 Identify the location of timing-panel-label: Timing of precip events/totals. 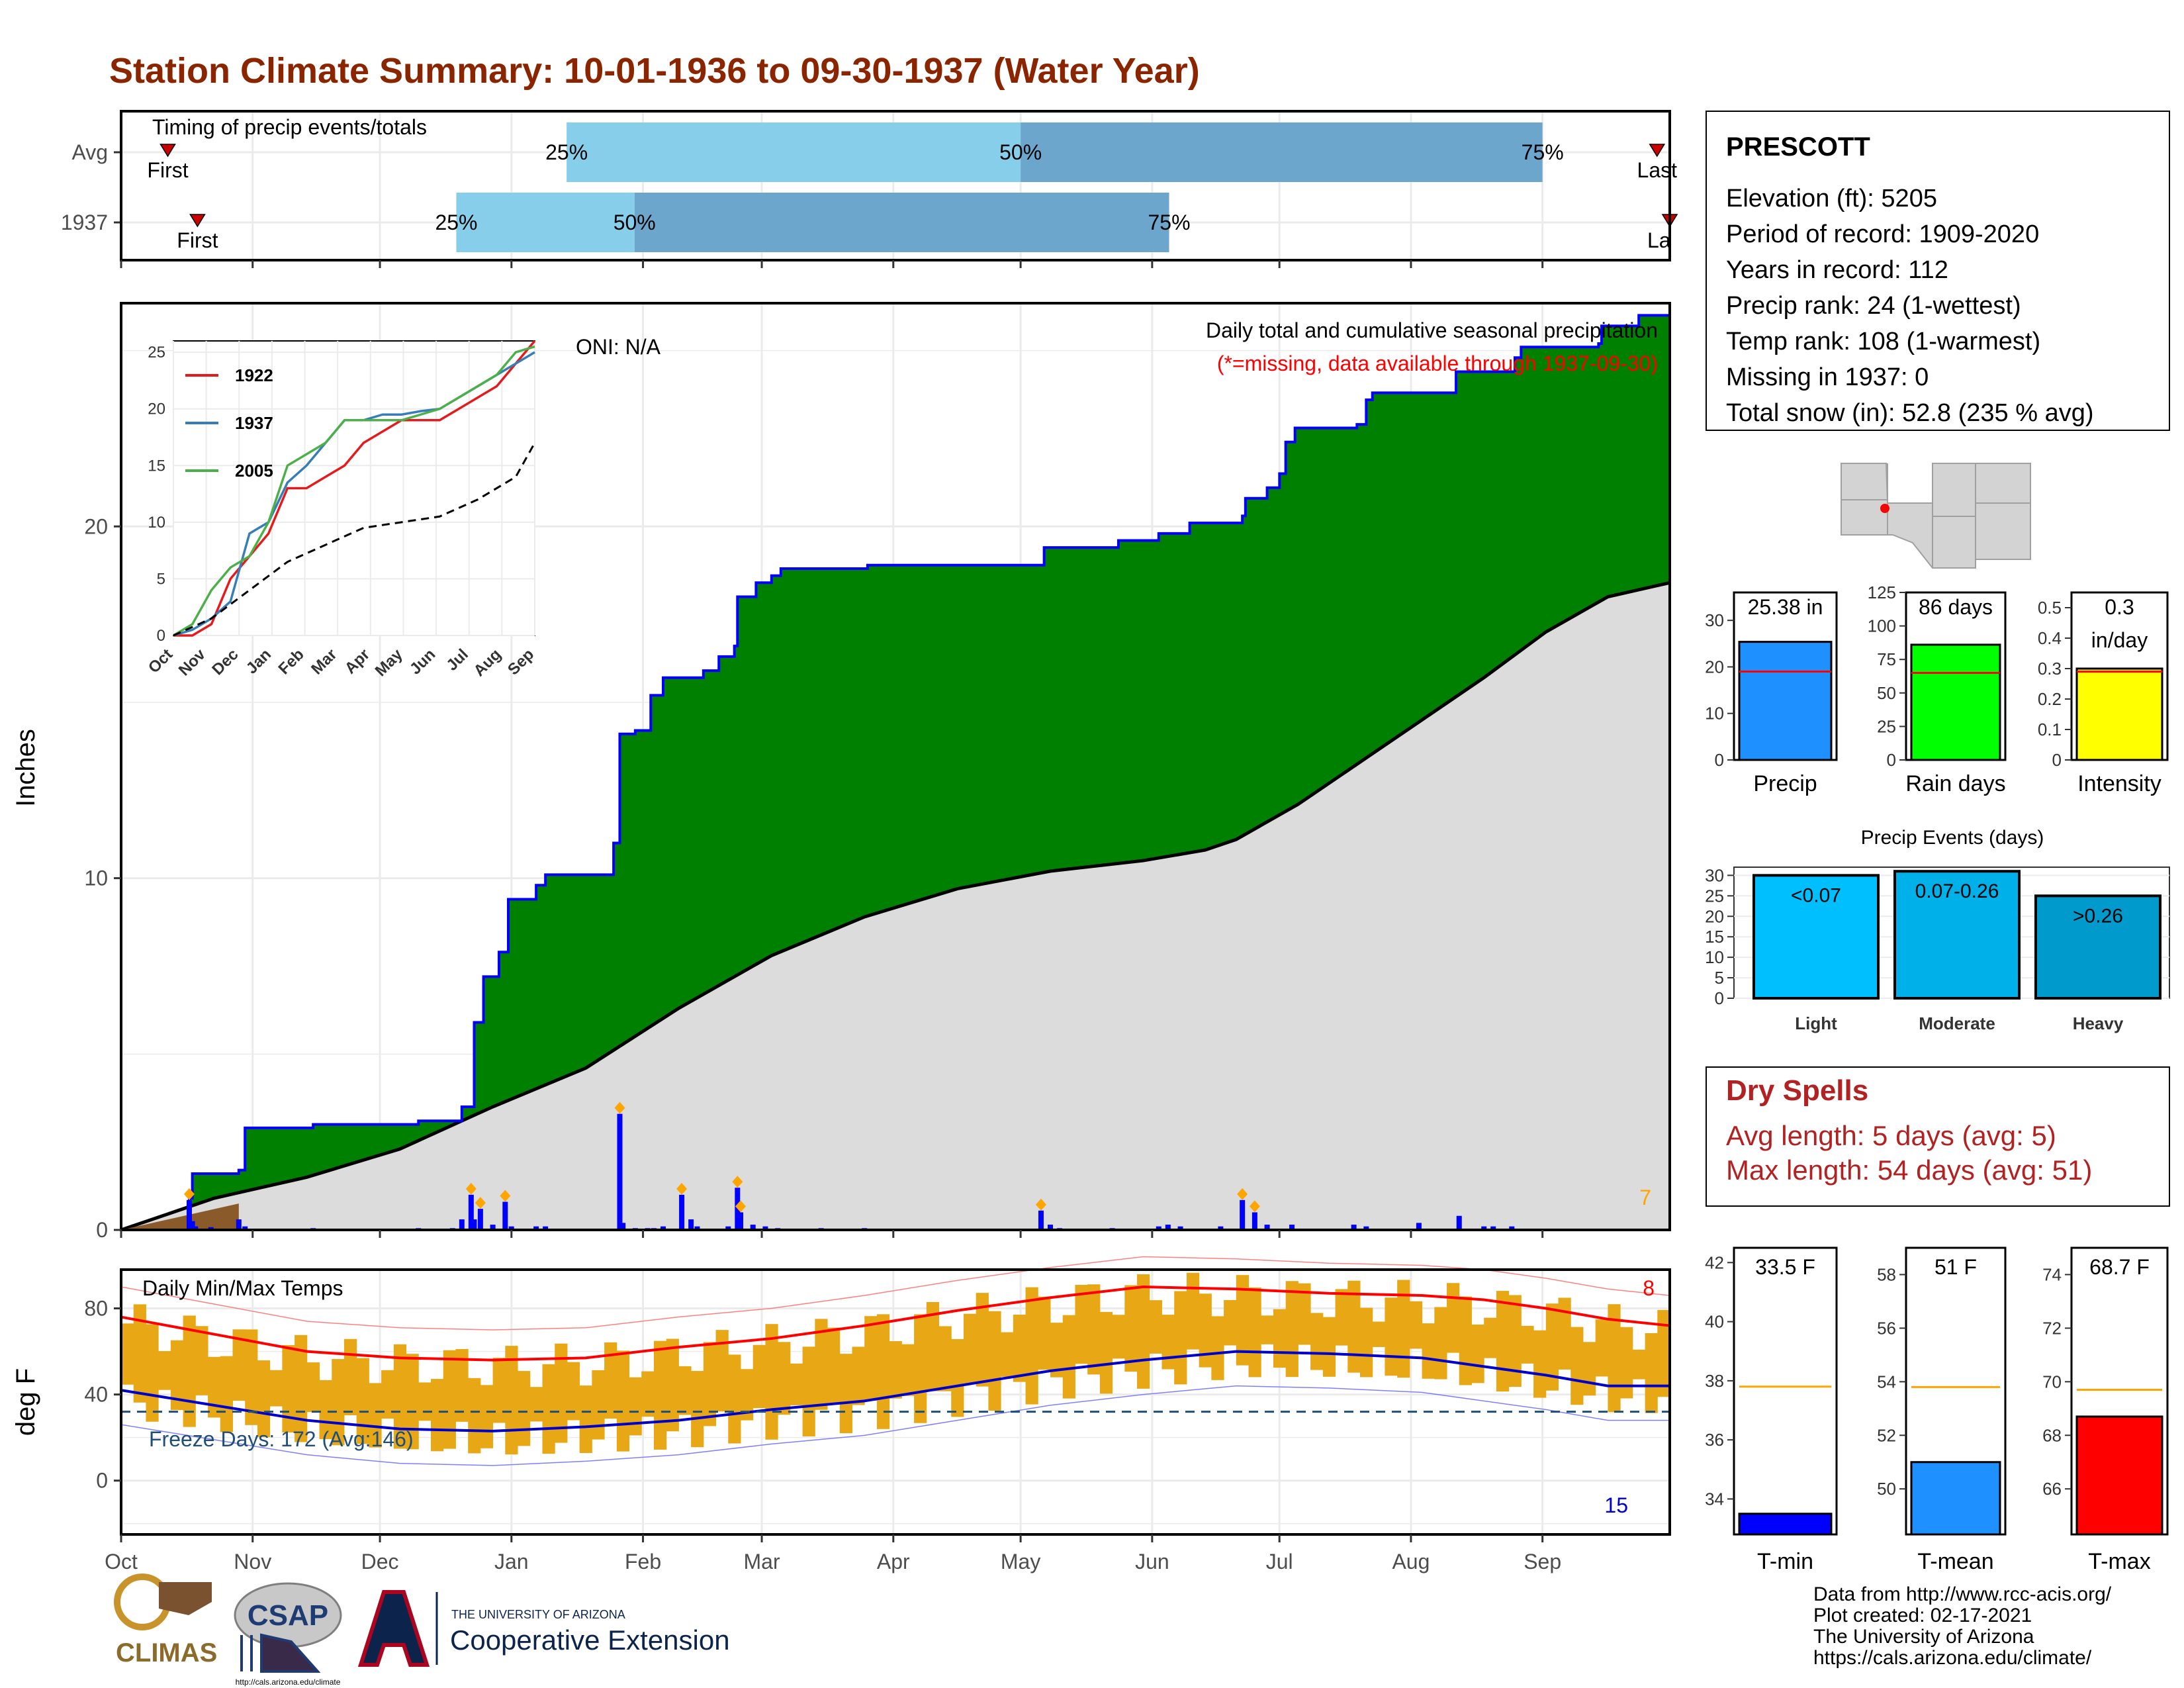
(289, 127).